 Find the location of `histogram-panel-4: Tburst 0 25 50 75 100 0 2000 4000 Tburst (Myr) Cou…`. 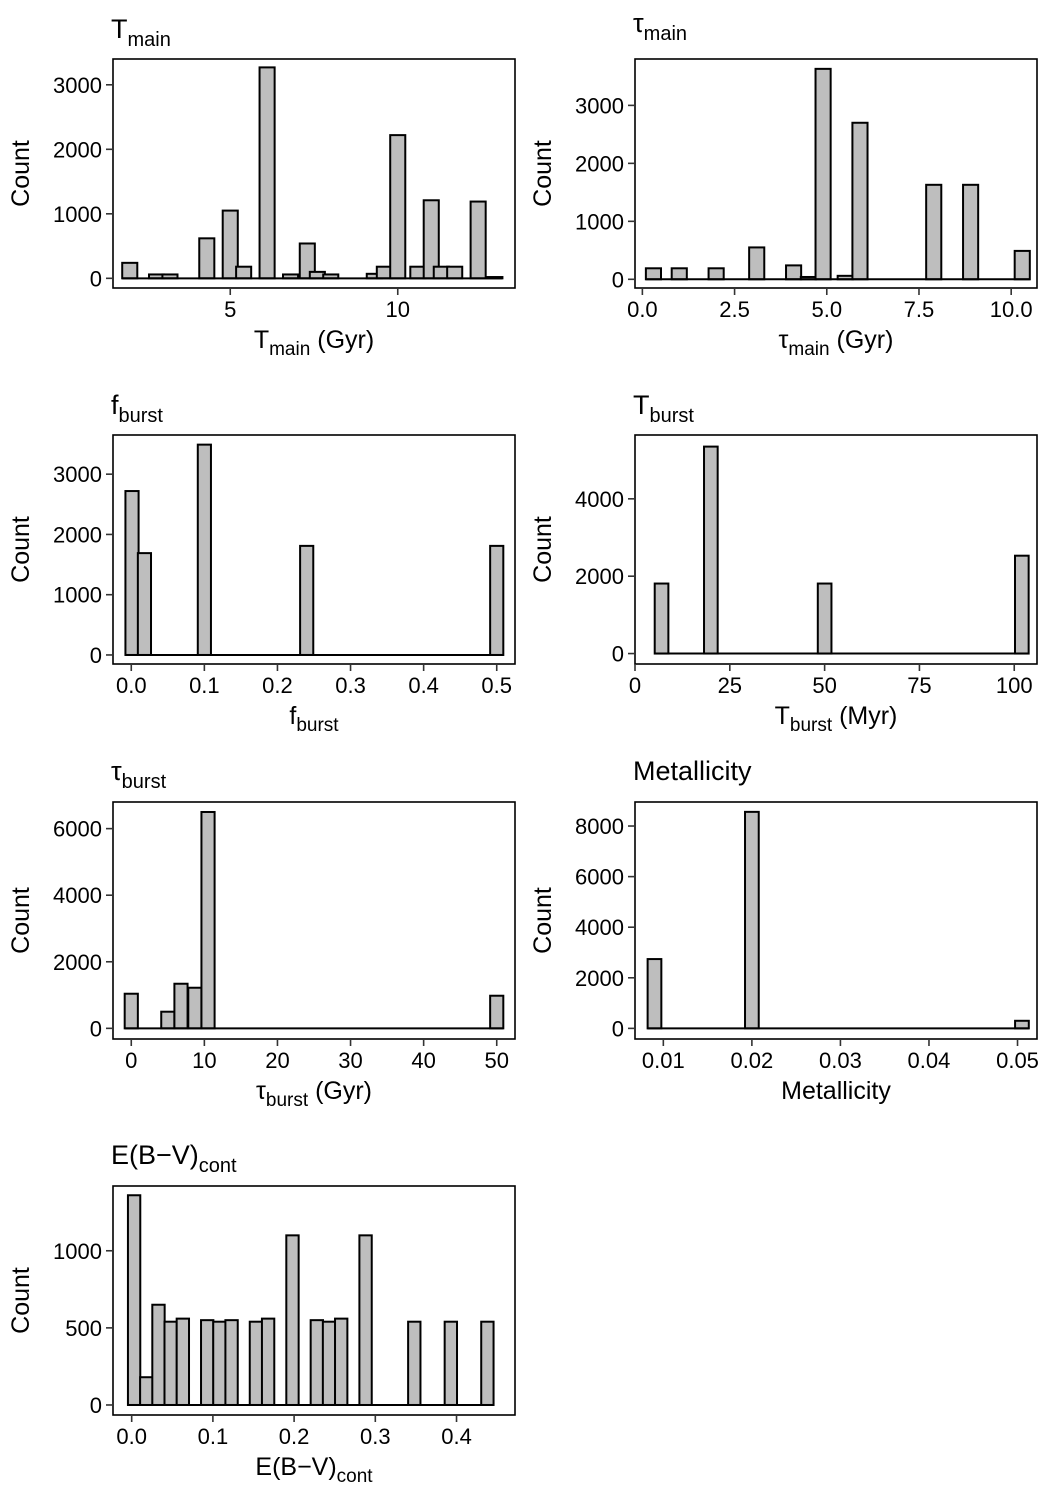

histogram-panel-4: Tburst 0 25 50 75 100 0 2000 4000 Tburst (Myr) Cou… is located at coordinates (783, 563).